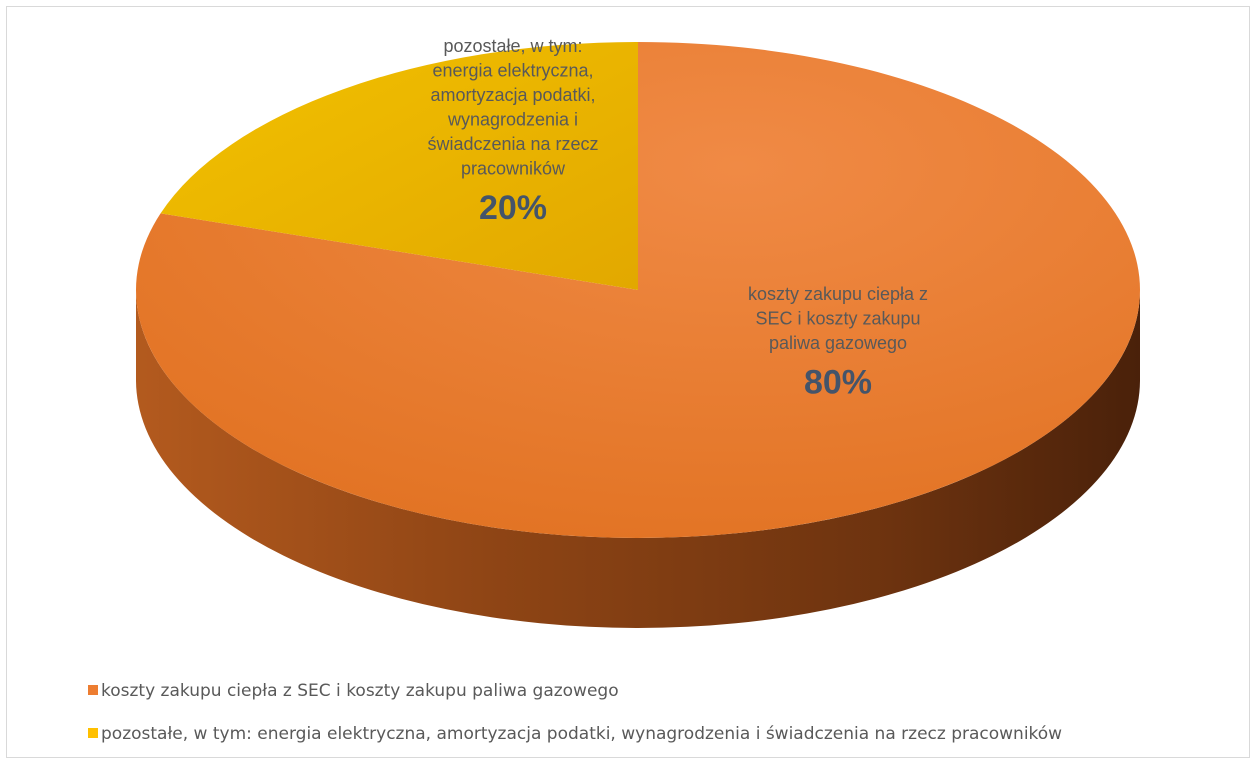  I want to click on pie-percent-label-1: 20%, so click(513, 208).